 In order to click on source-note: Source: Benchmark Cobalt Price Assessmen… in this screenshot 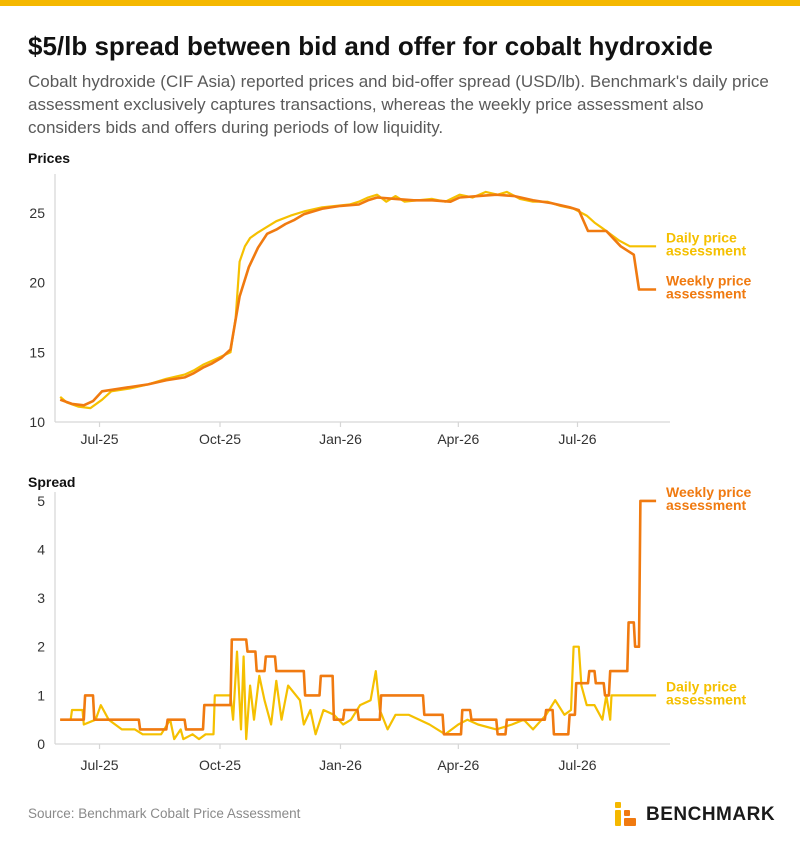, I will do `click(164, 813)`.